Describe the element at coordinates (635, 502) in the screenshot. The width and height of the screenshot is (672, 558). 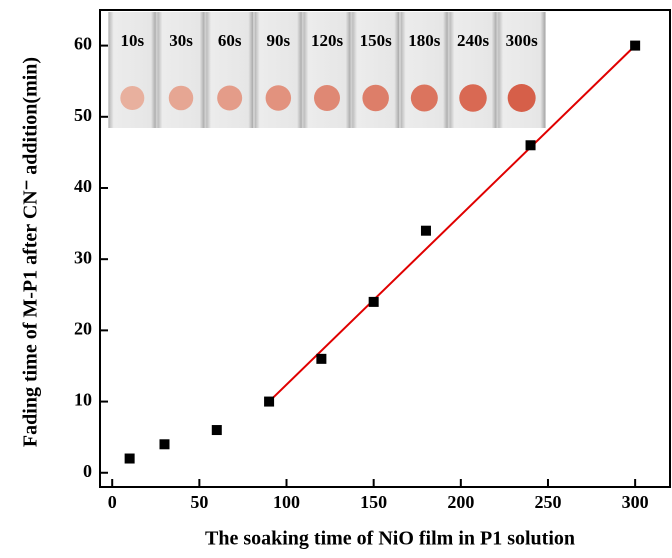
I see `x-tick-label: 300` at that location.